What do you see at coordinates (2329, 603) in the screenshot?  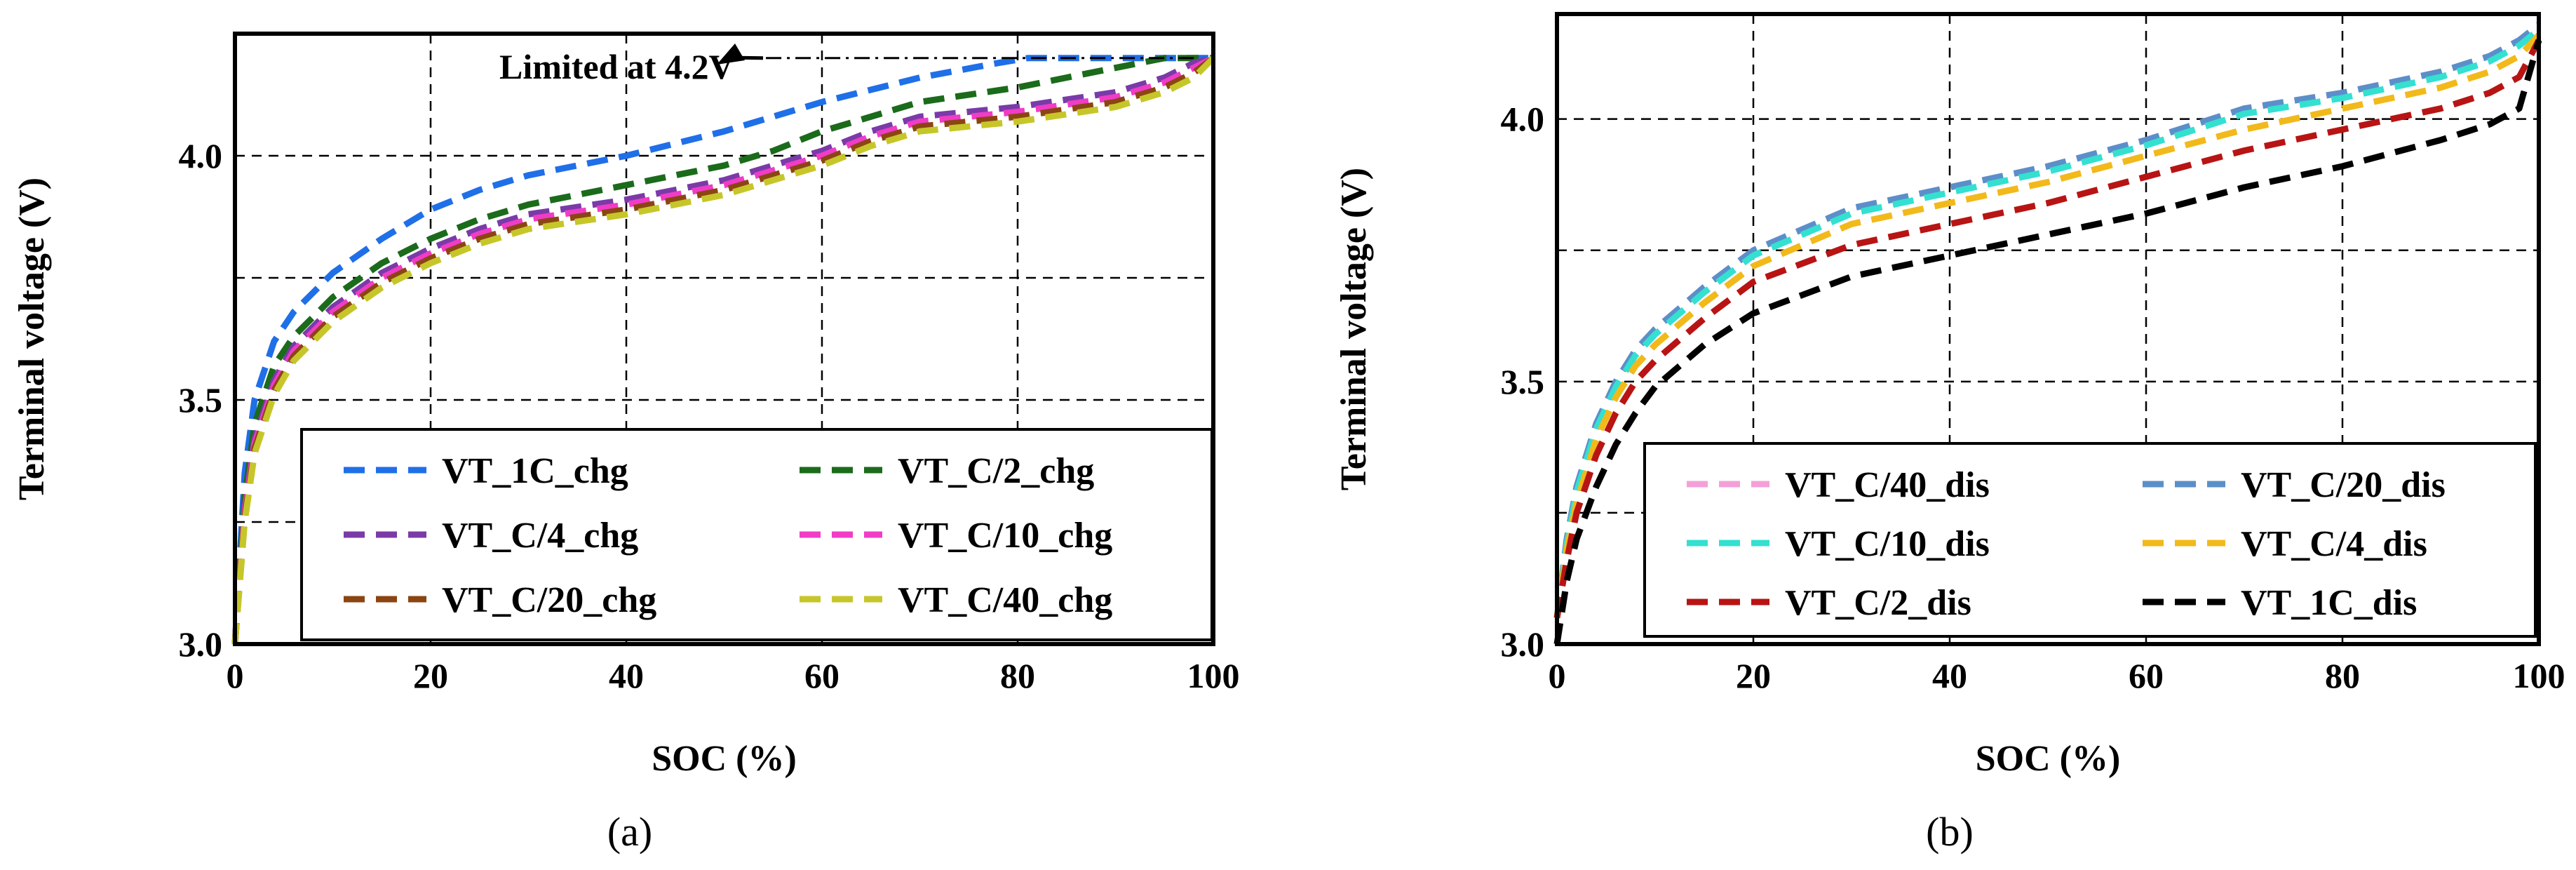 I see `legend-label: VT_1C_dis` at bounding box center [2329, 603].